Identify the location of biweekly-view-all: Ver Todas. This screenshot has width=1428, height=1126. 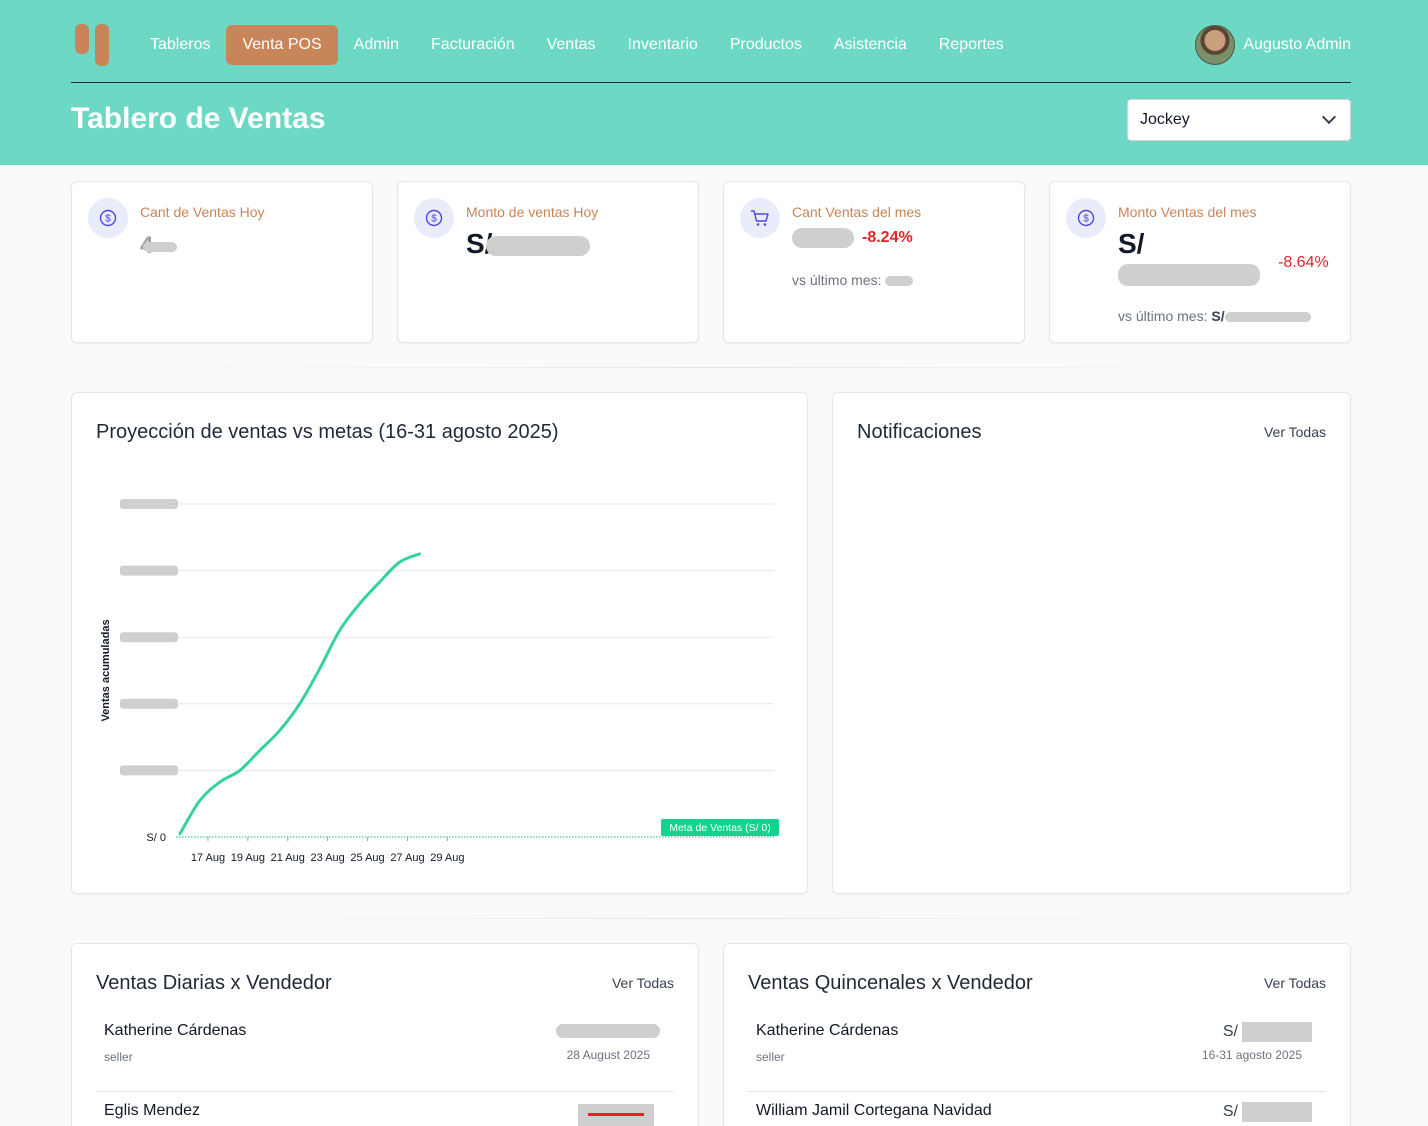
(1294, 983).